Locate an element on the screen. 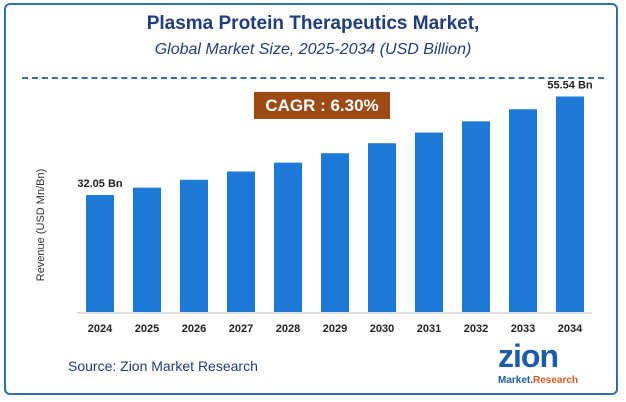 The height and width of the screenshot is (402, 626). x-tick-2027: 2027 is located at coordinates (241, 329).